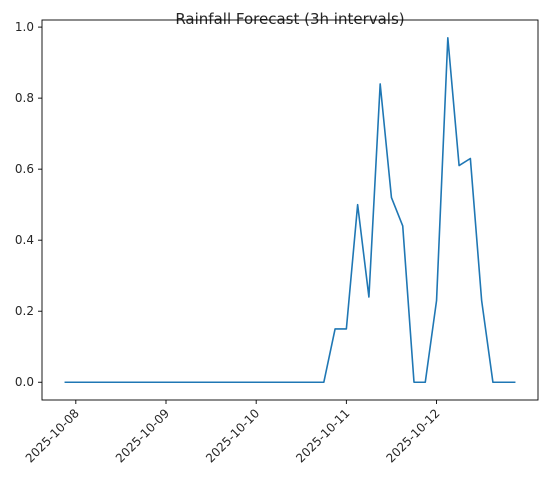 The image size is (547, 488). What do you see at coordinates (289, 19) in the screenshot?
I see `chart-title: Rainfall Forecast (3h intervals)` at bounding box center [289, 19].